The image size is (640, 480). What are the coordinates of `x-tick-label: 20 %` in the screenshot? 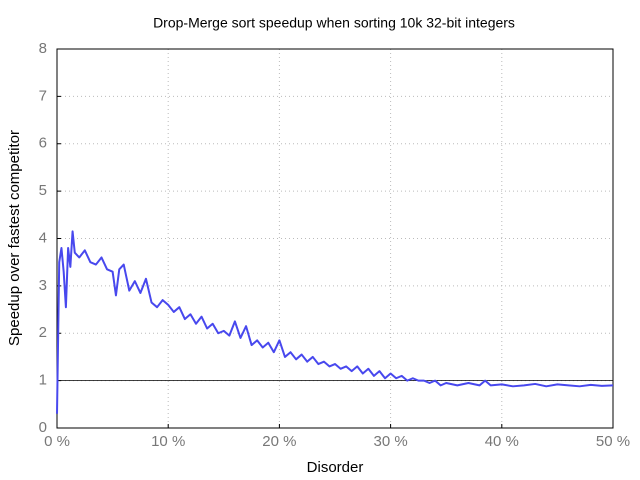 It's located at (279, 441).